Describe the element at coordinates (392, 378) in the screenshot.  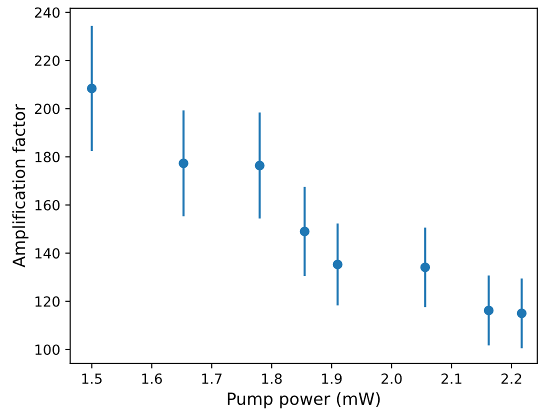
I see `x-tick-label: 2.0` at that location.